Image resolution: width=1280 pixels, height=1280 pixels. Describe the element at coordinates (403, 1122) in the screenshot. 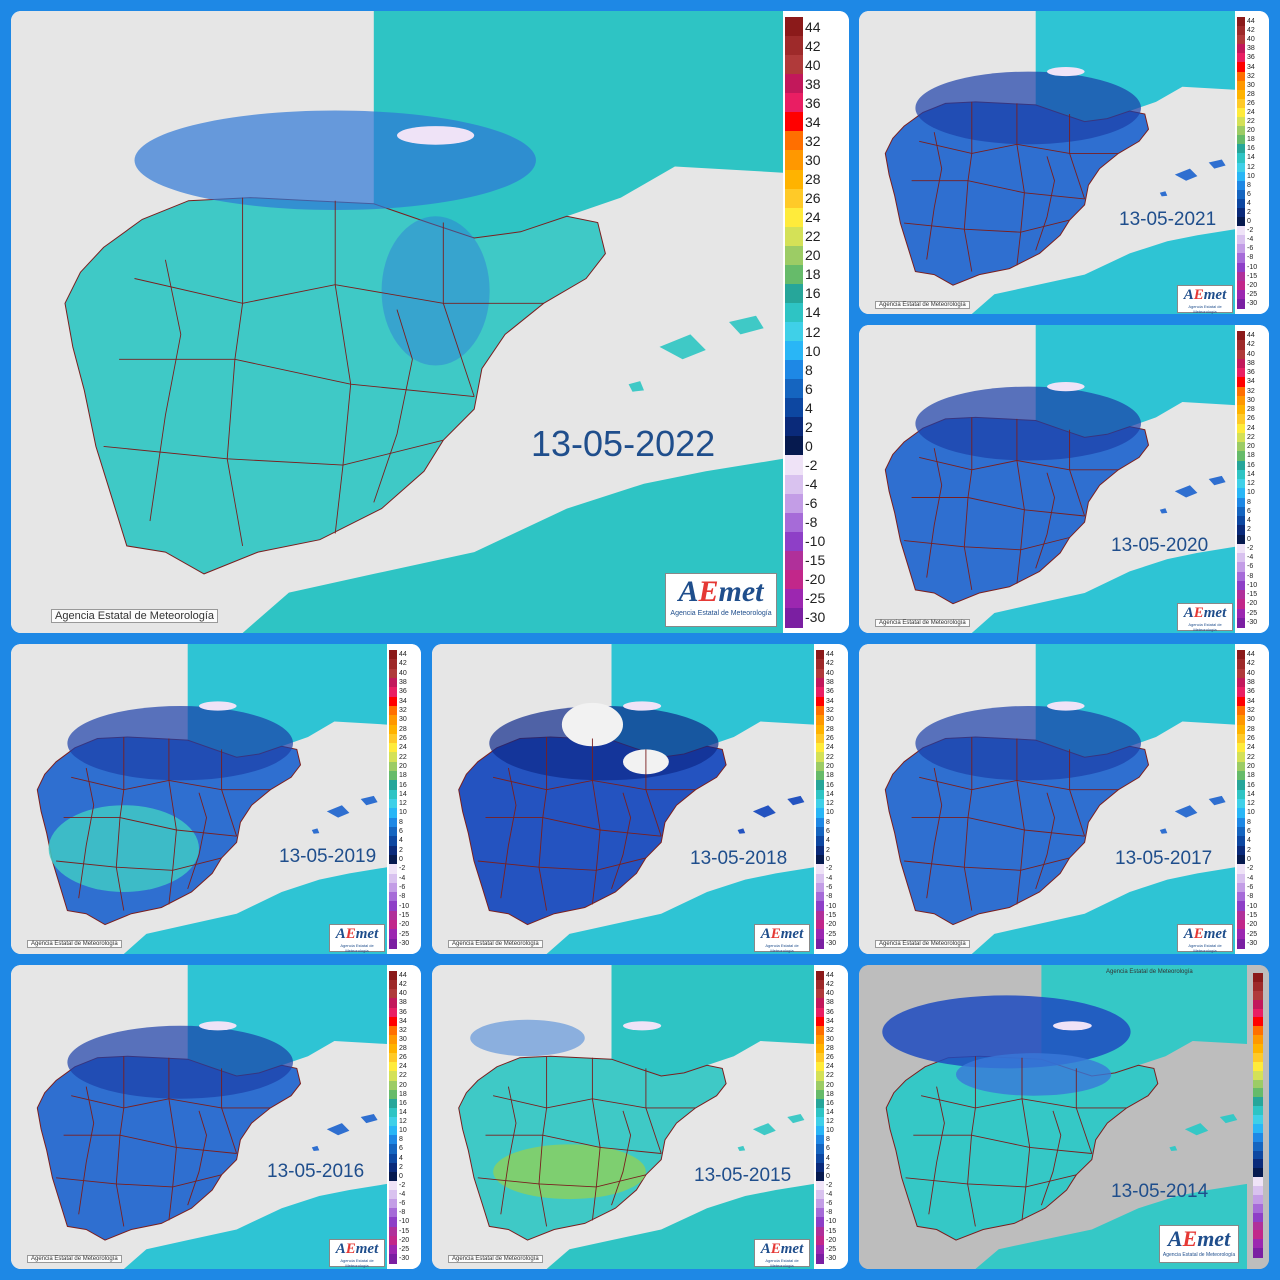

I see `legend-label: 12` at that location.